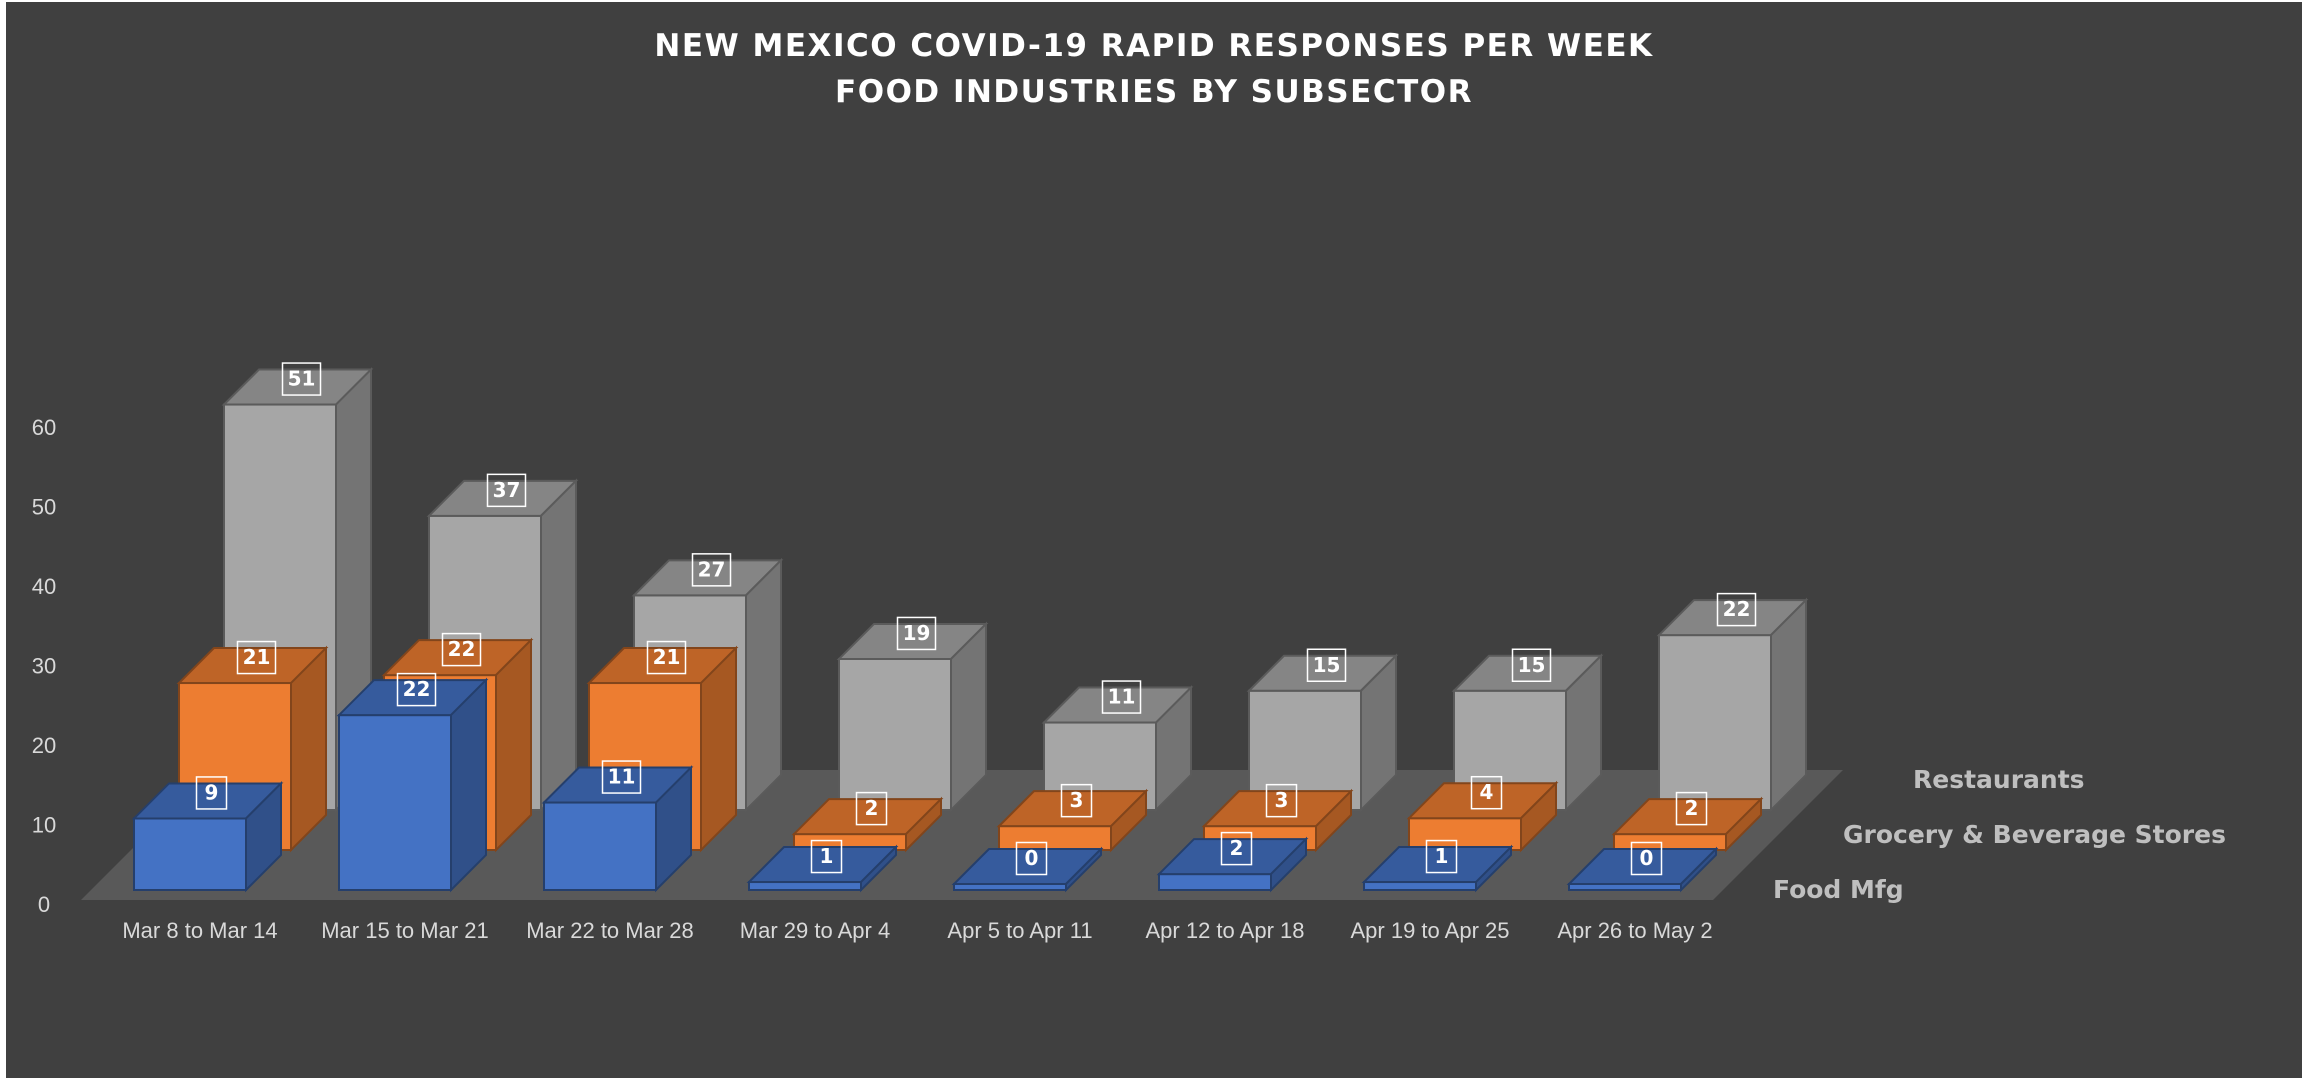 The image size is (2302, 1078). Describe the element at coordinates (44, 824) in the screenshot. I see `y-tick-label: 10` at that location.